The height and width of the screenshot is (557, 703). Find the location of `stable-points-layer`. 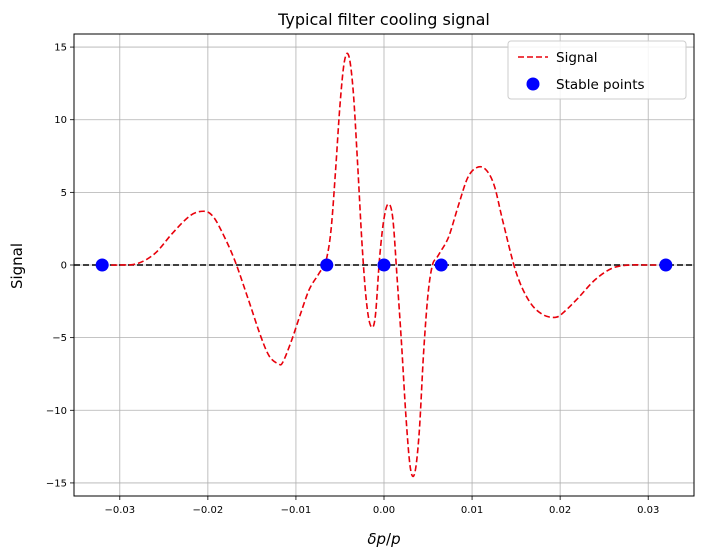

stable-points-layer is located at coordinates (384, 265).